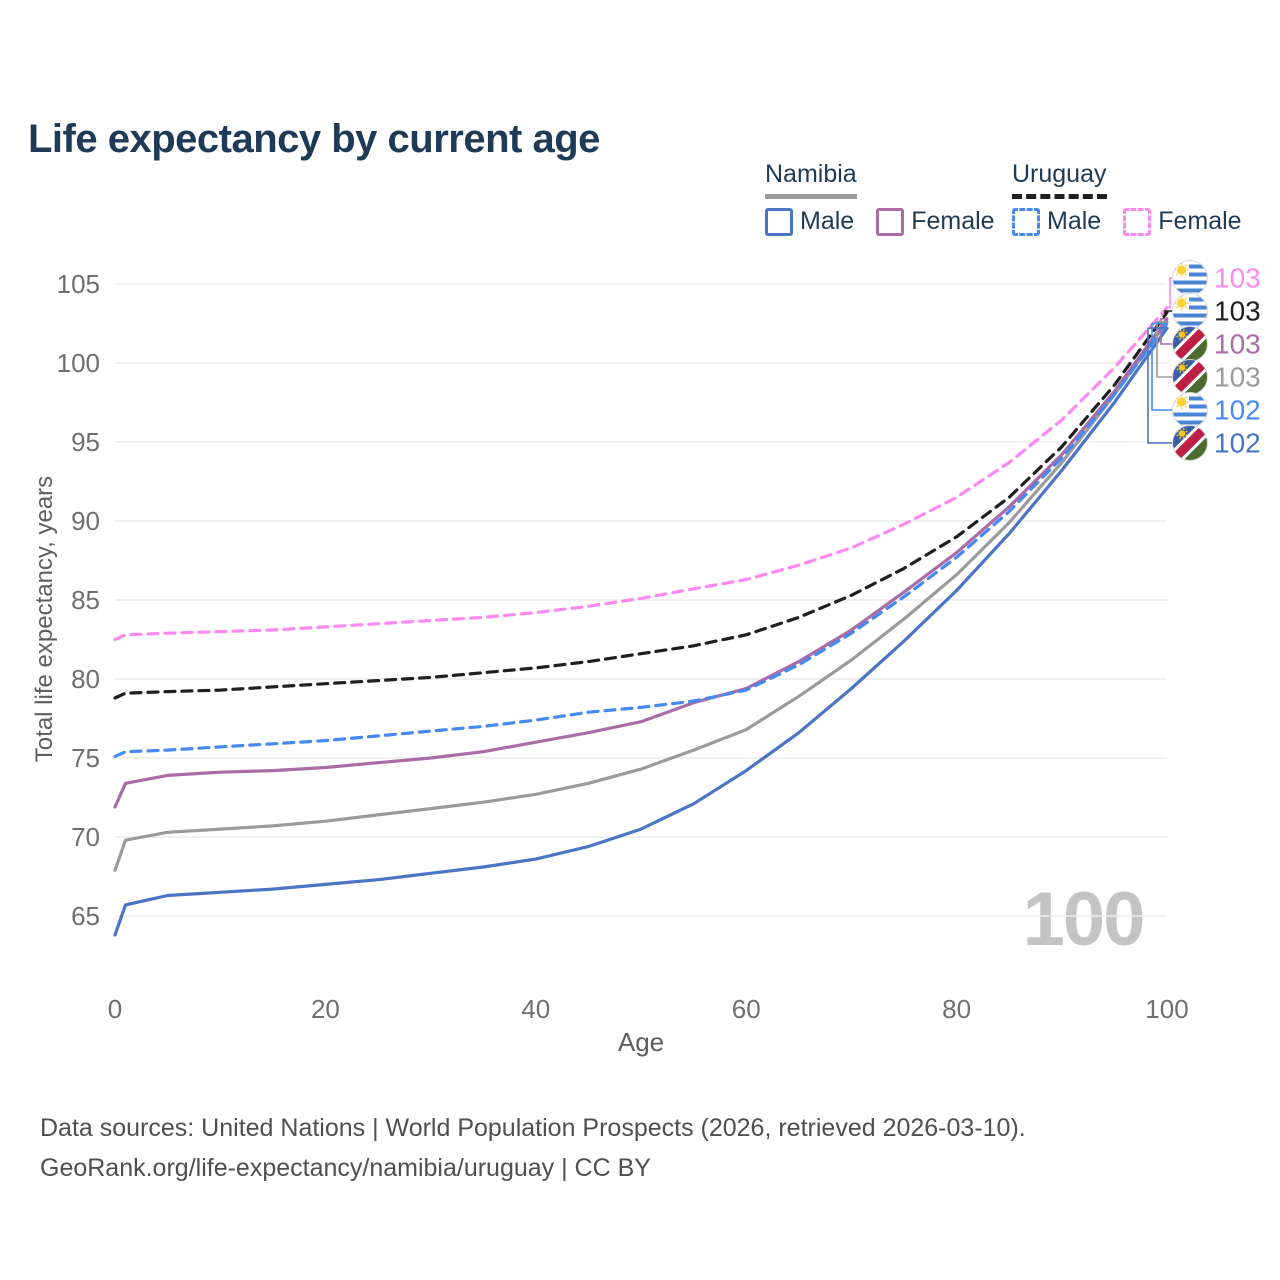  Describe the element at coordinates (1137, 221) in the screenshot. I see `uruguay-female-swatch-icon` at that location.